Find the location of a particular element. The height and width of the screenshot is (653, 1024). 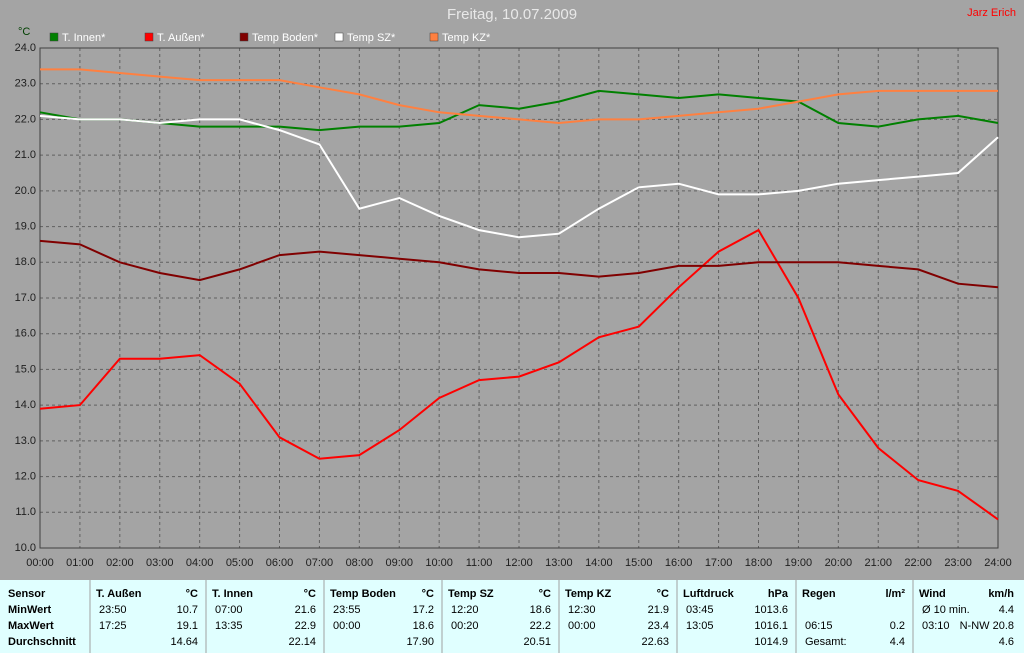

x-tick-label: 17:00 is located at coordinates (719, 563).